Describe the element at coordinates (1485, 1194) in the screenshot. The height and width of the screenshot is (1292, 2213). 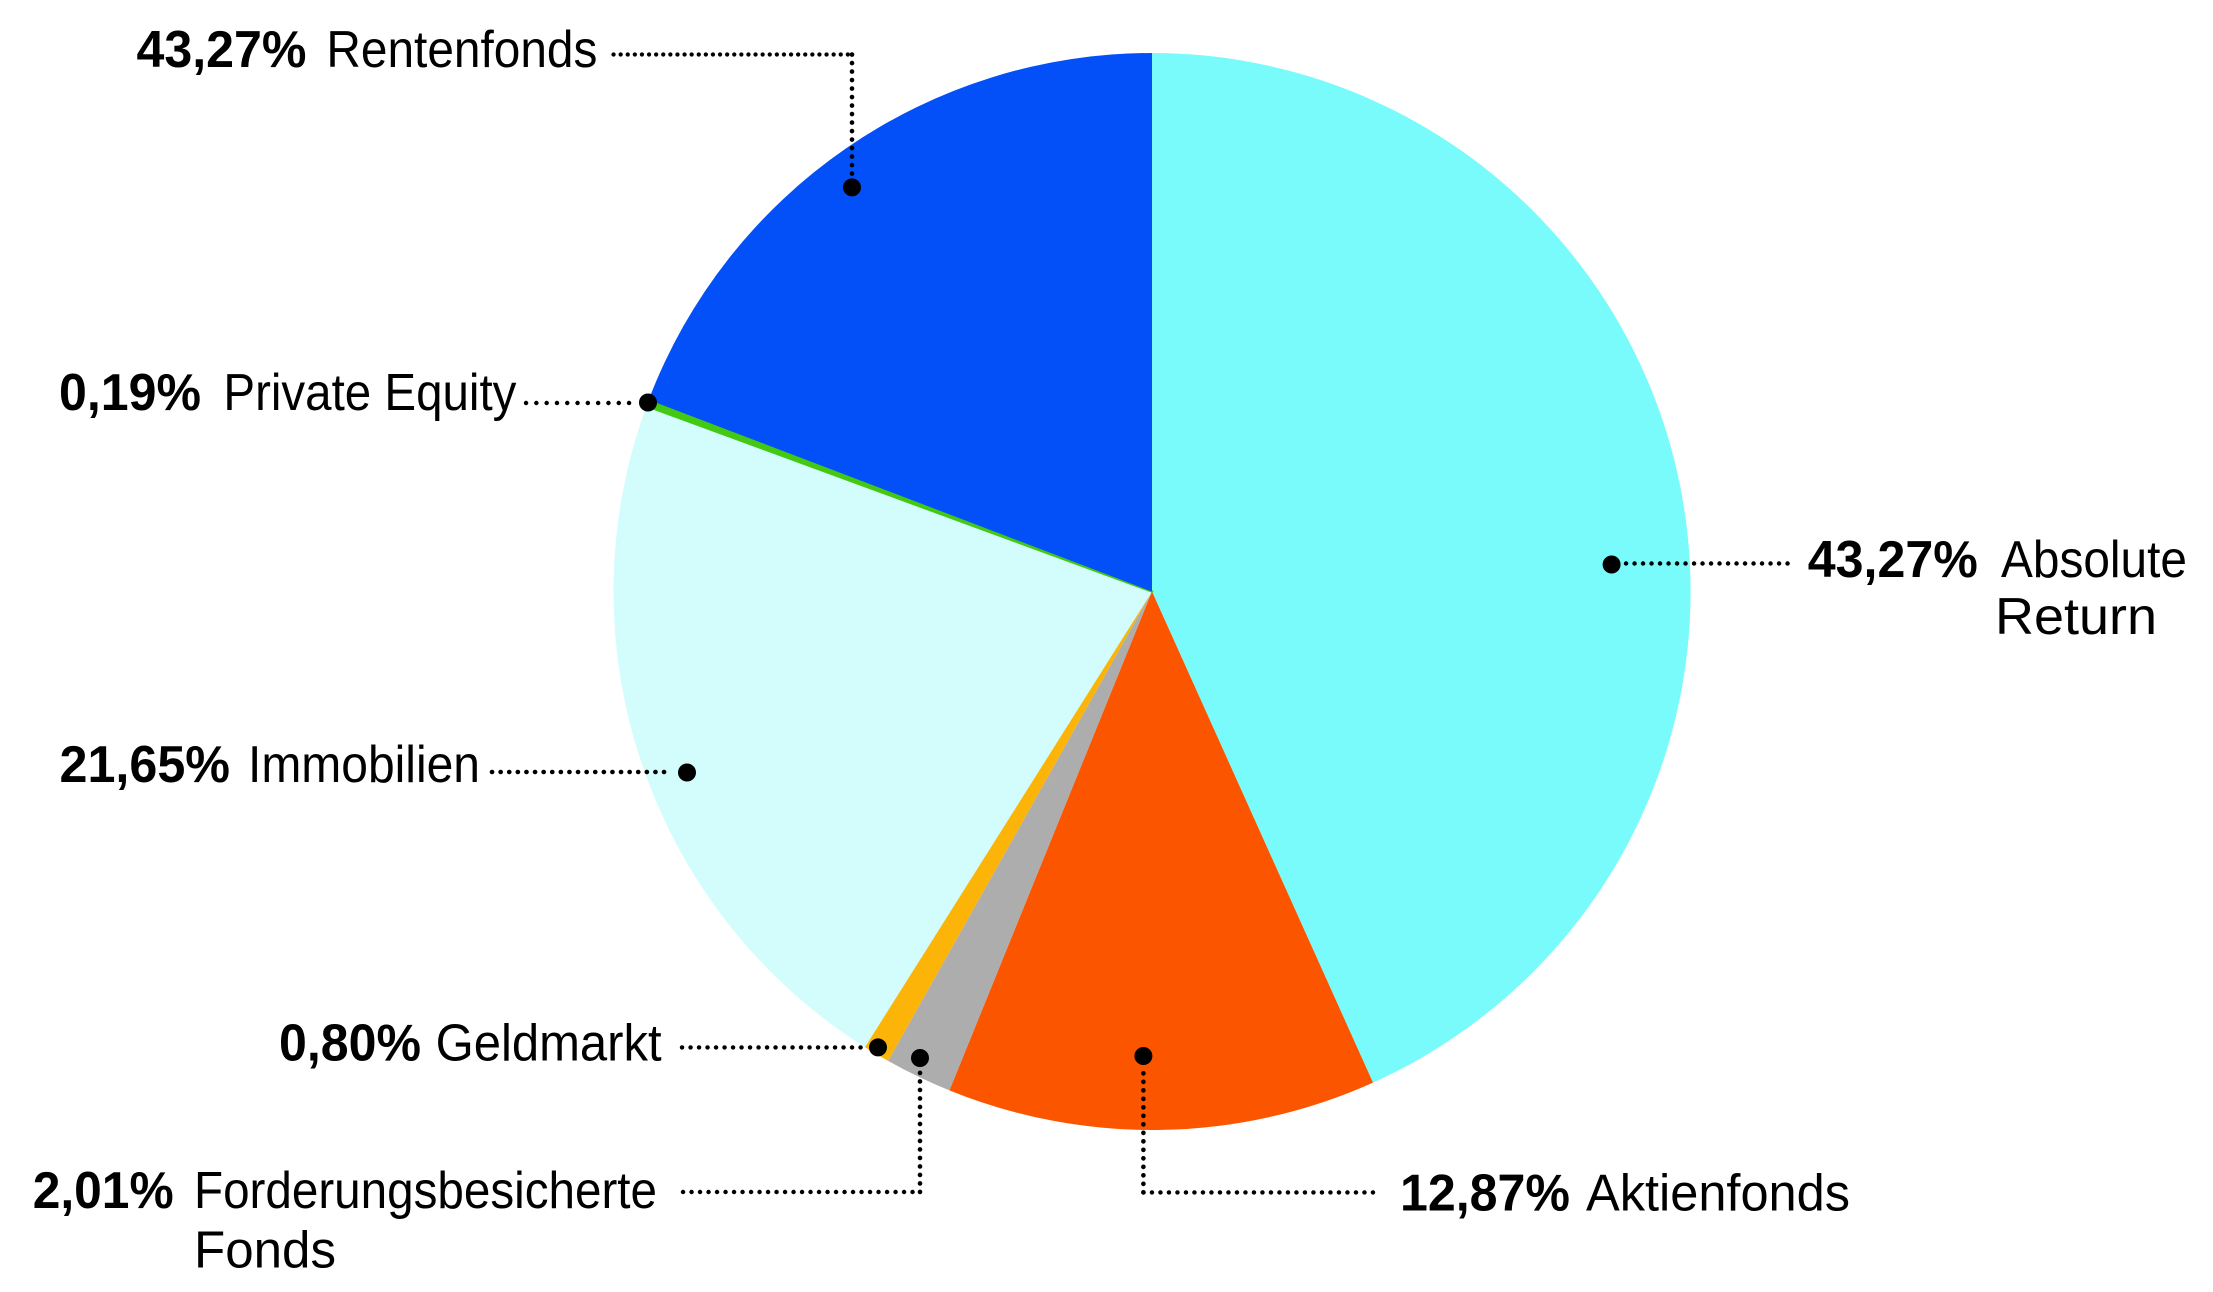
I see `svg-text: 12,87%` at that location.